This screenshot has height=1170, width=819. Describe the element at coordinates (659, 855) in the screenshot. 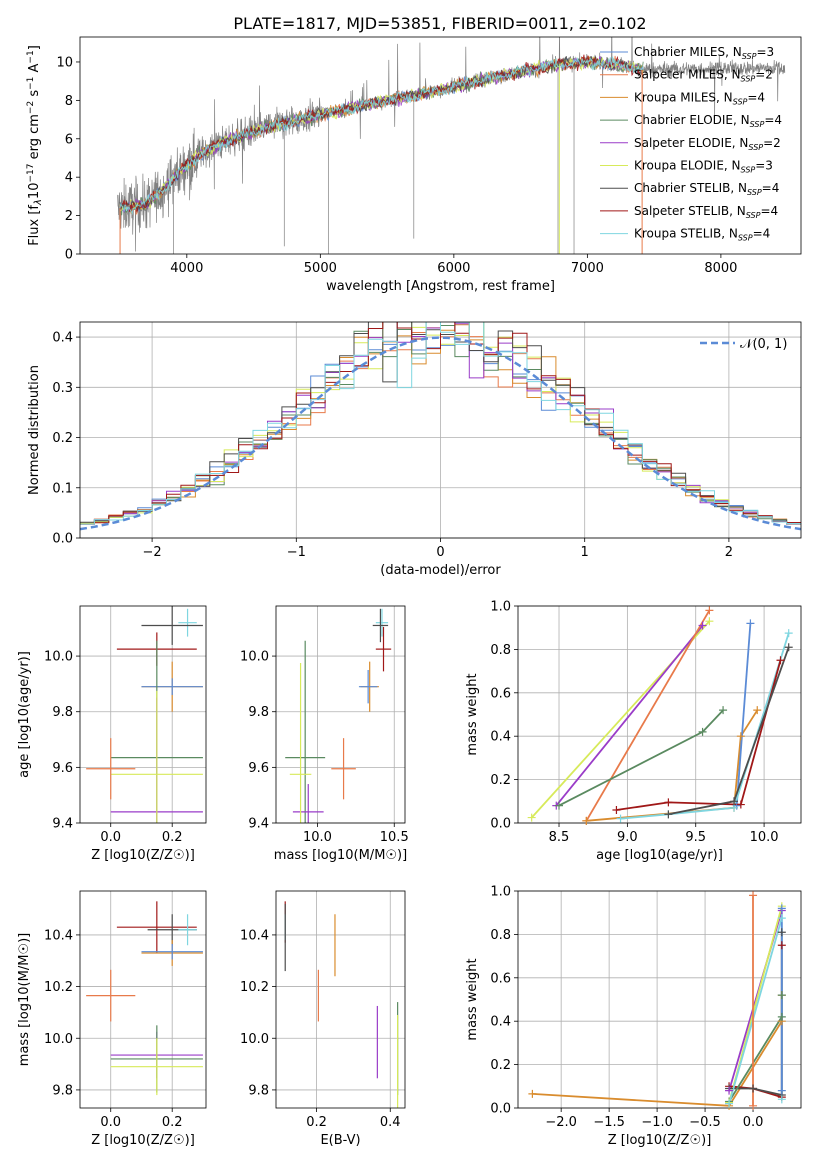

I see `x-axis-label: age [log10(age/yr)]` at that location.